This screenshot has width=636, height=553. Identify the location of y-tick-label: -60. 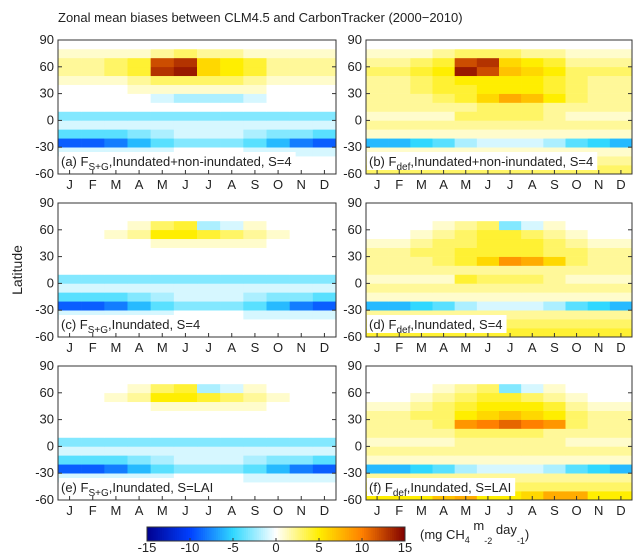
(44, 499).